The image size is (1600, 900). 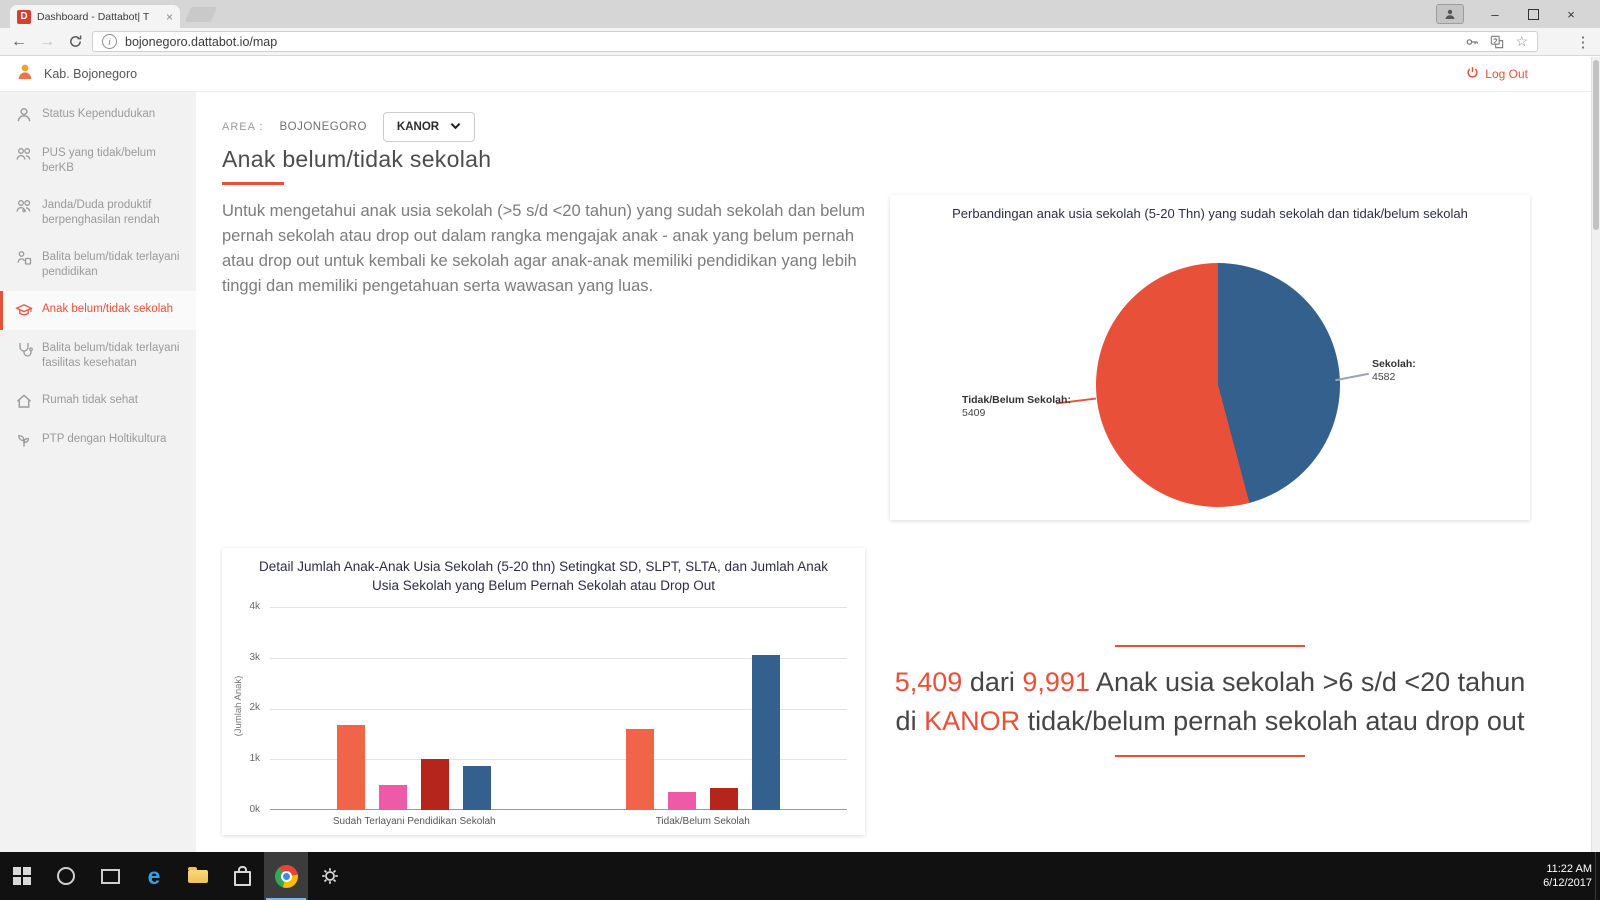 What do you see at coordinates (24, 16) in the screenshot?
I see `tab-favicon: D` at bounding box center [24, 16].